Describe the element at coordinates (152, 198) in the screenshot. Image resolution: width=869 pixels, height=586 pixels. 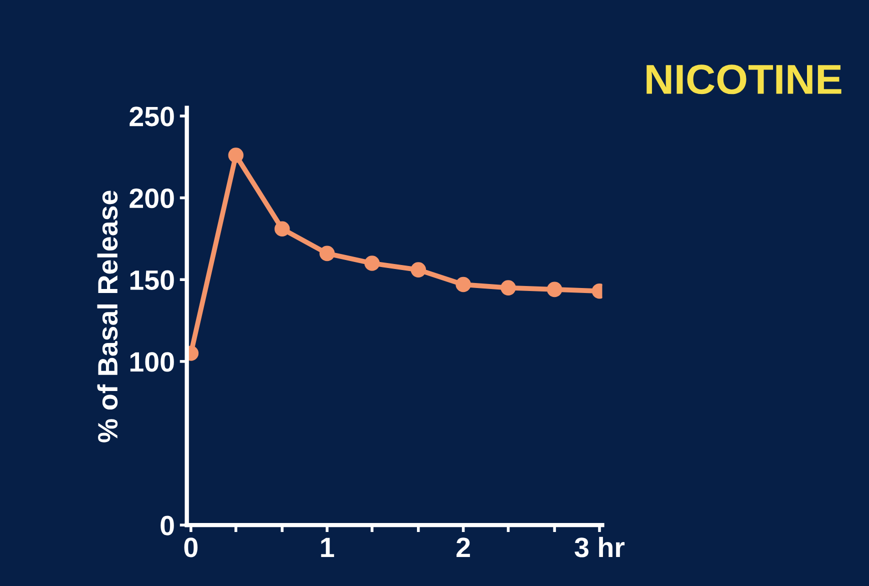
I see `y-tick-label: 200` at that location.